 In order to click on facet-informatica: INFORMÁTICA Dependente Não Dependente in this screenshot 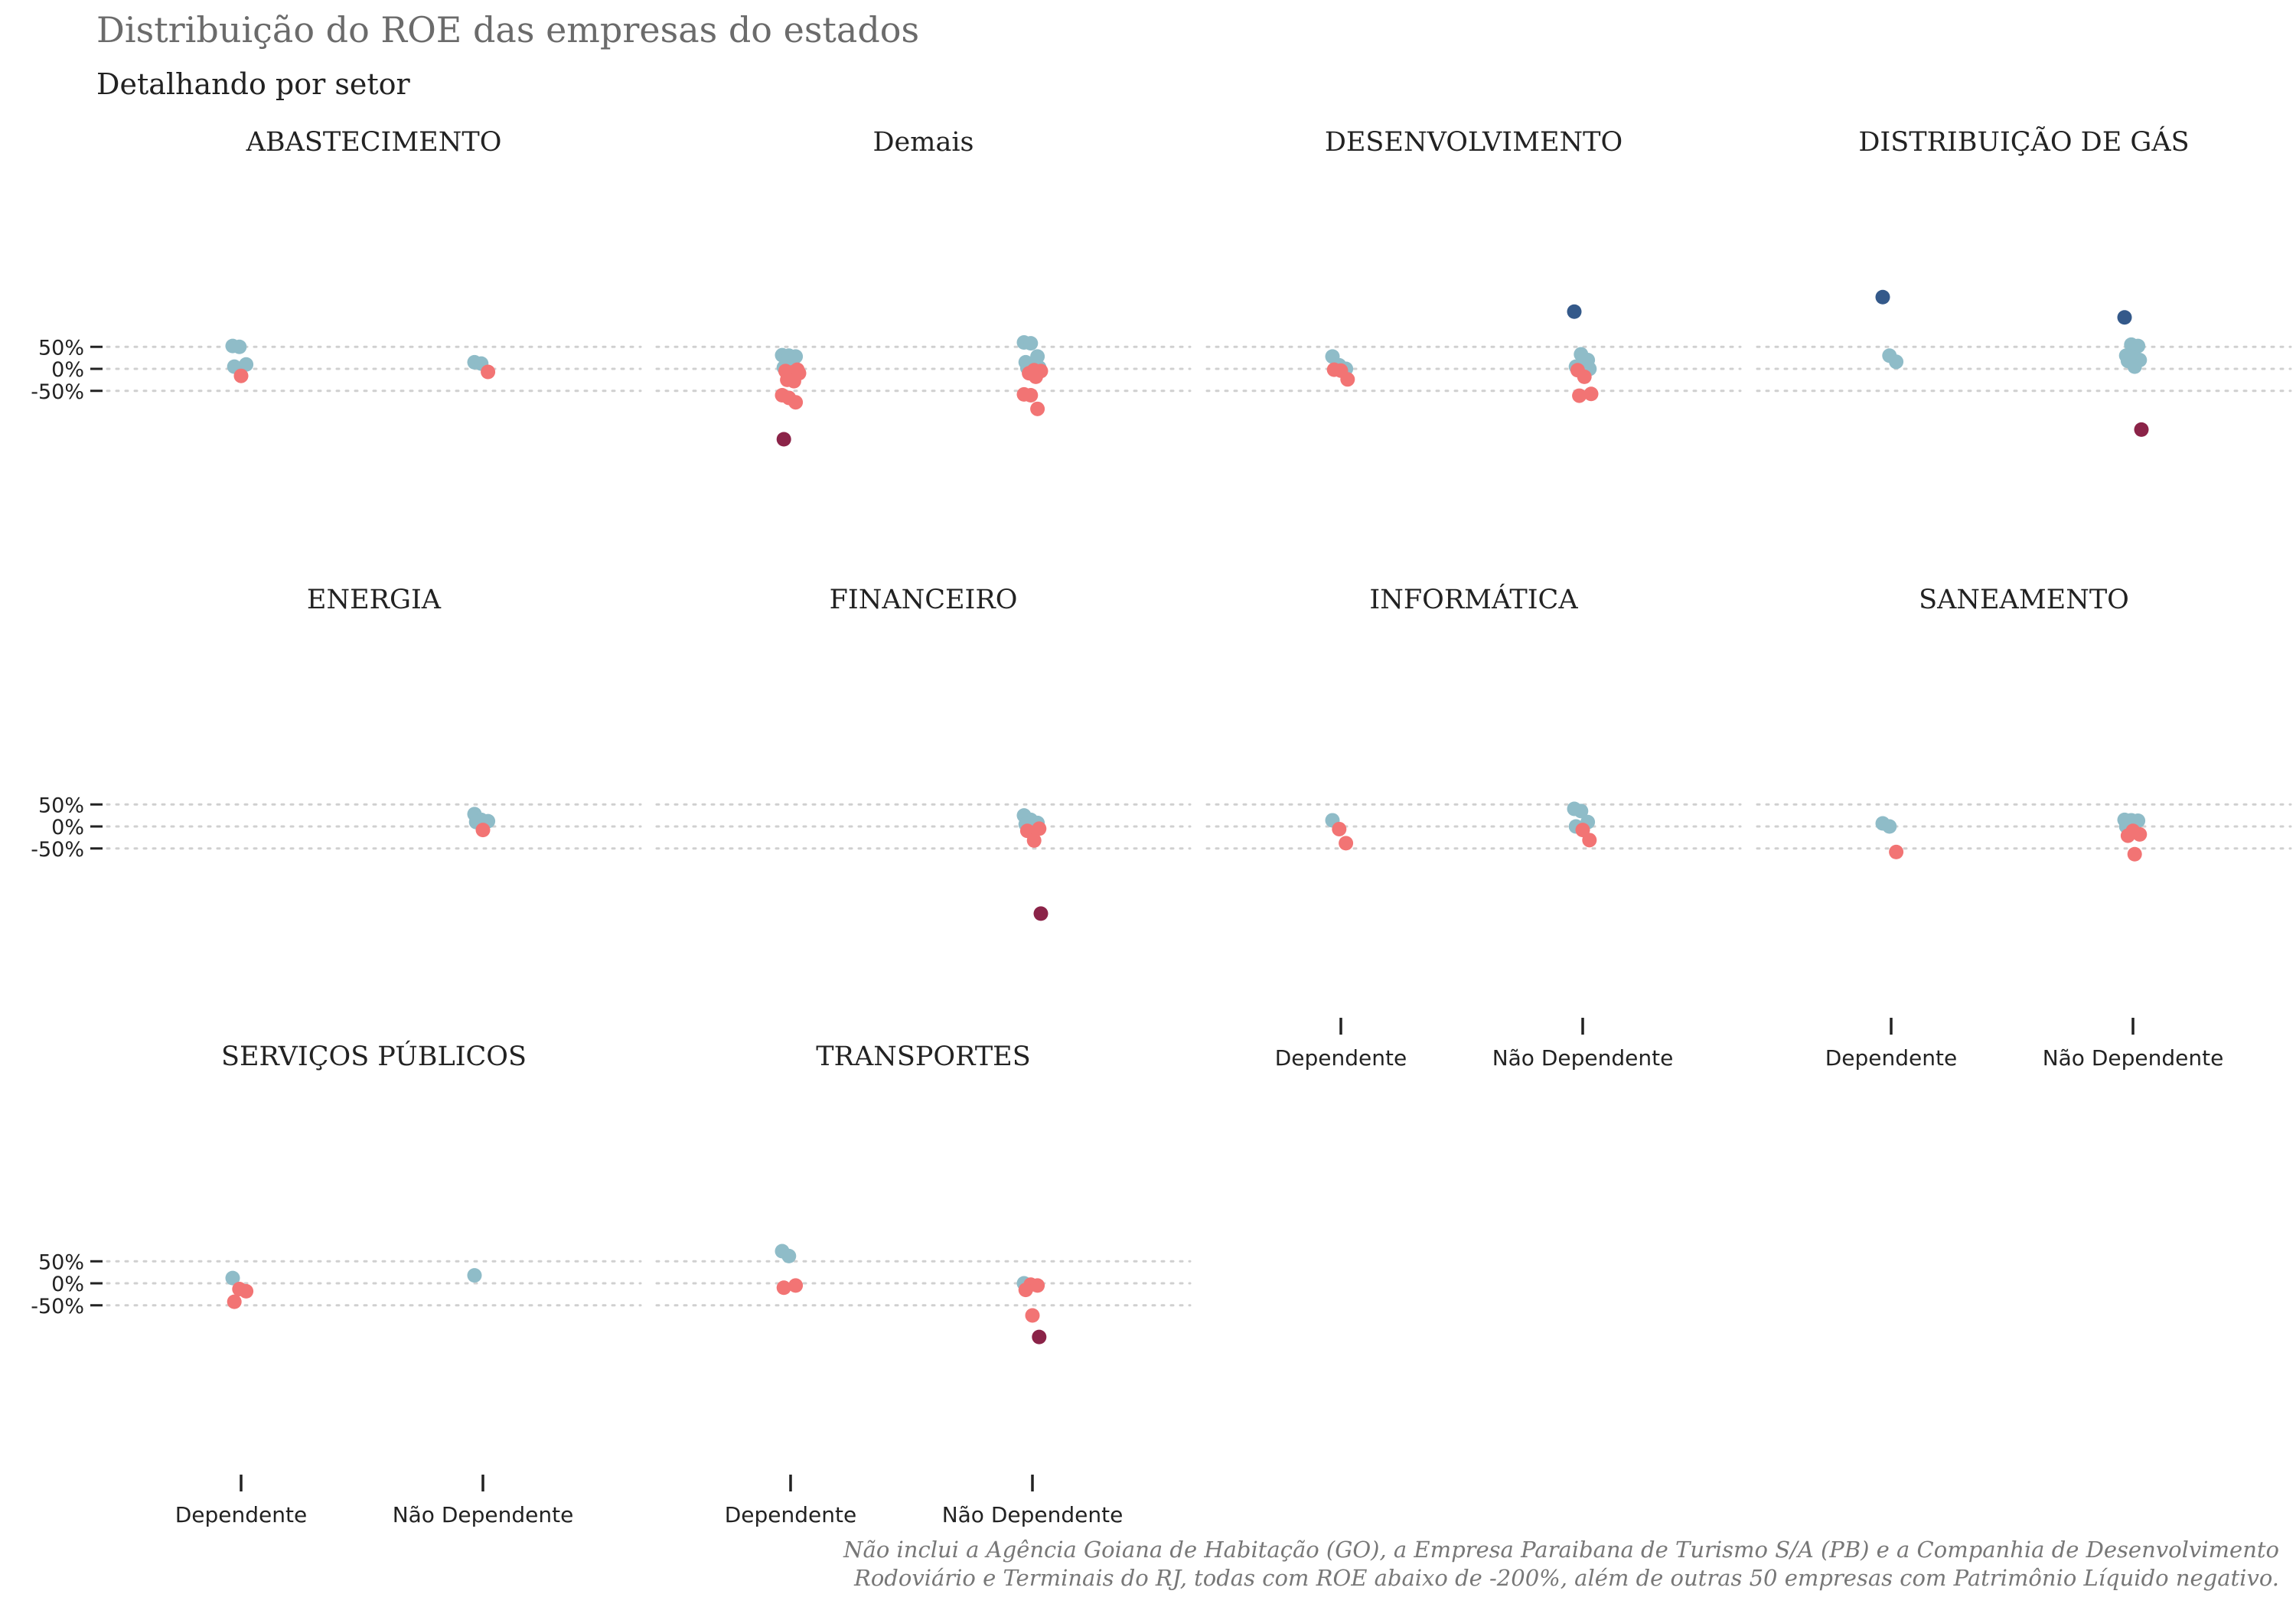, I will do `click(1473, 827)`.